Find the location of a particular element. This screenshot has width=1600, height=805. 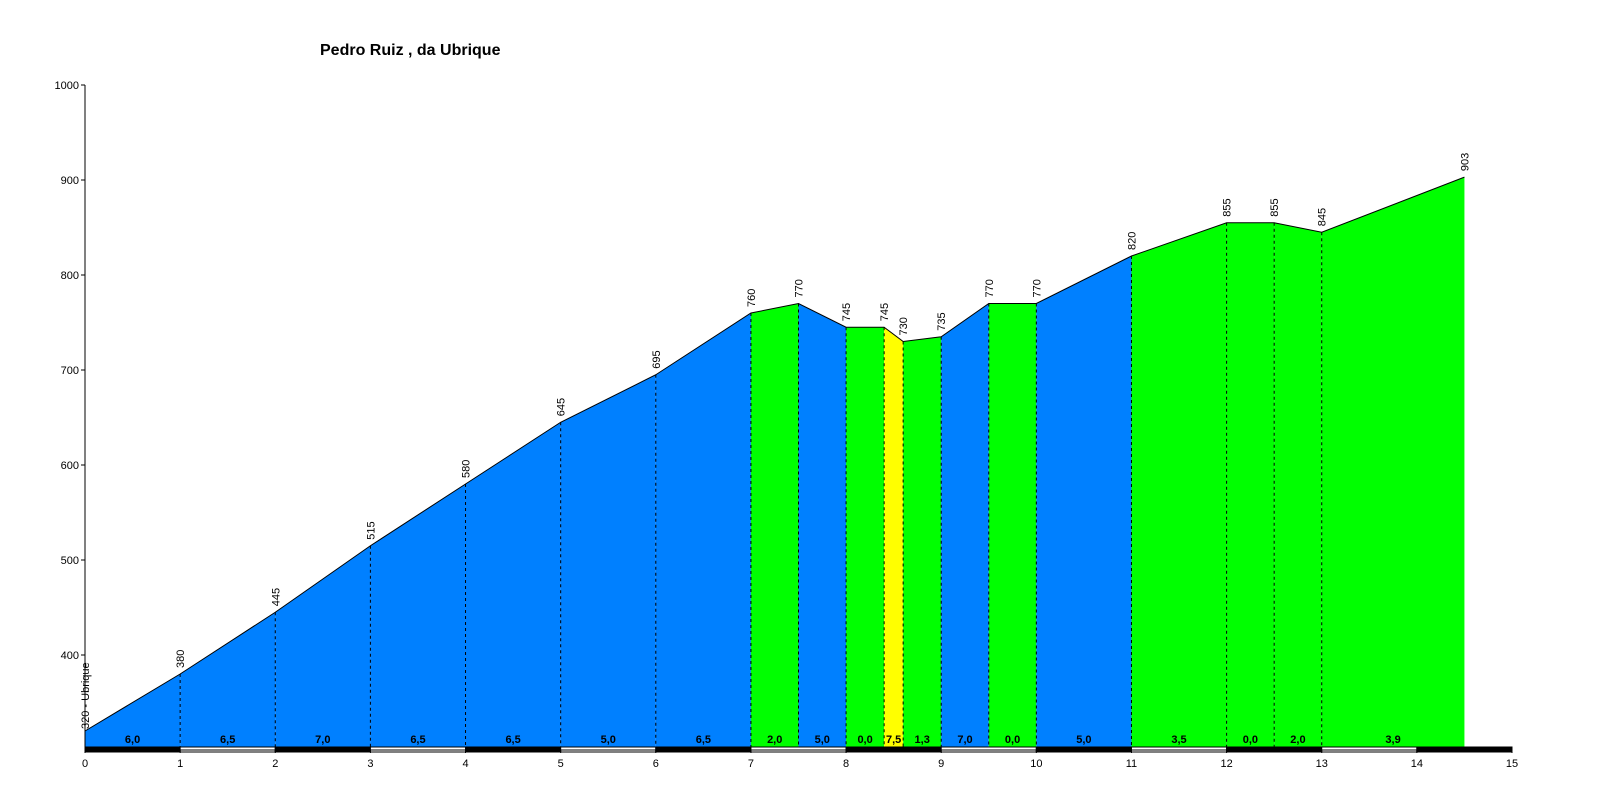

elevation-label-9: 745 is located at coordinates (847, 312).